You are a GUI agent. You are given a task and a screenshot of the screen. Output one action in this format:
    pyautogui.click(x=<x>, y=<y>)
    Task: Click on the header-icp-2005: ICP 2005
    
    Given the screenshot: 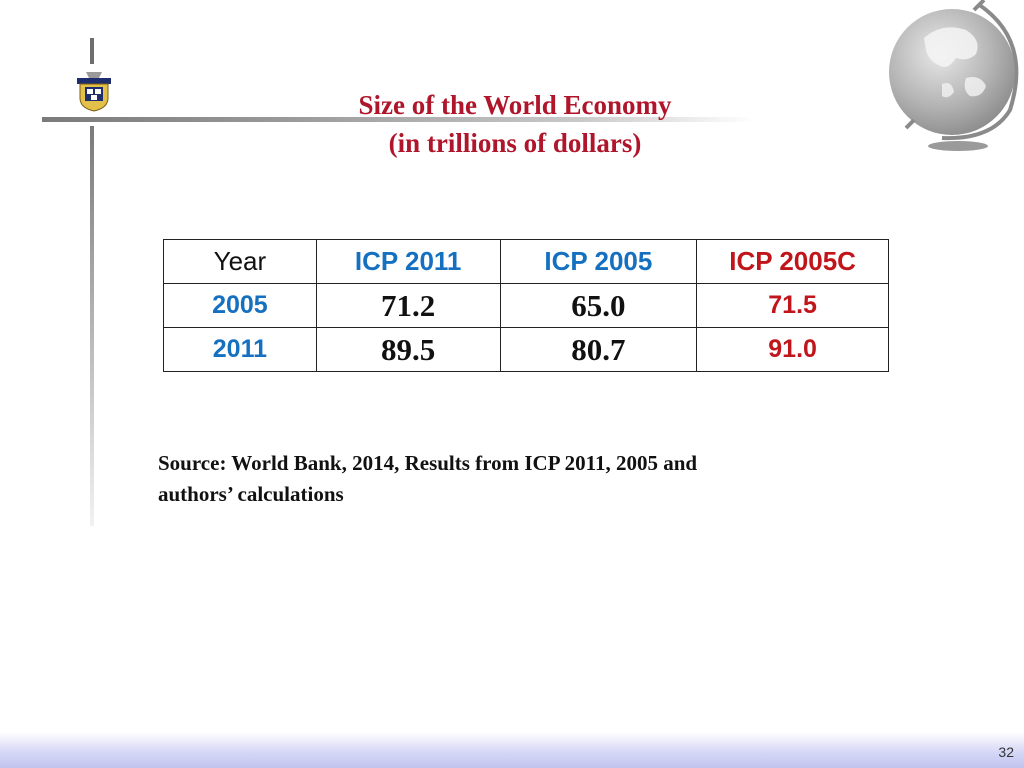 What is the action you would take?
    pyautogui.click(x=598, y=261)
    